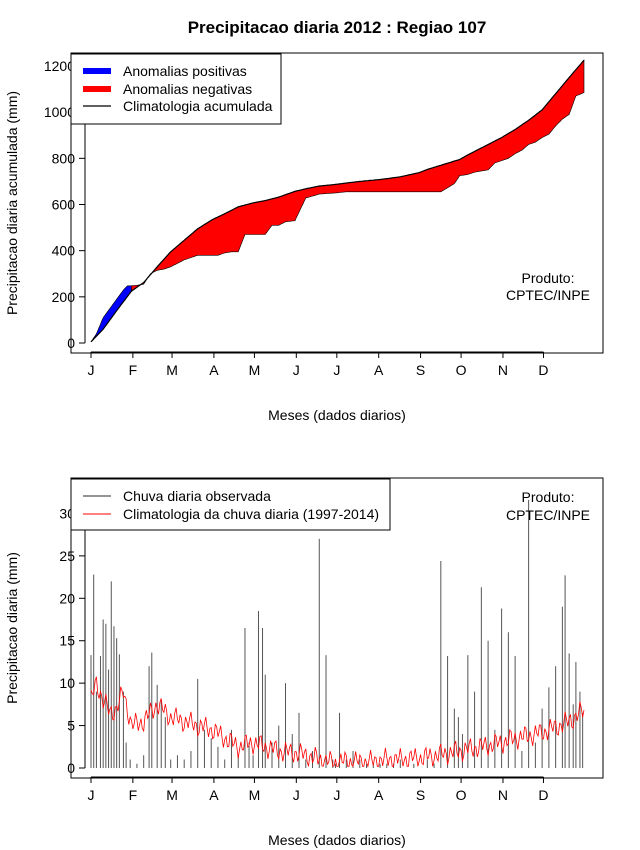  I want to click on climatology-daily-line, so click(337, 722).